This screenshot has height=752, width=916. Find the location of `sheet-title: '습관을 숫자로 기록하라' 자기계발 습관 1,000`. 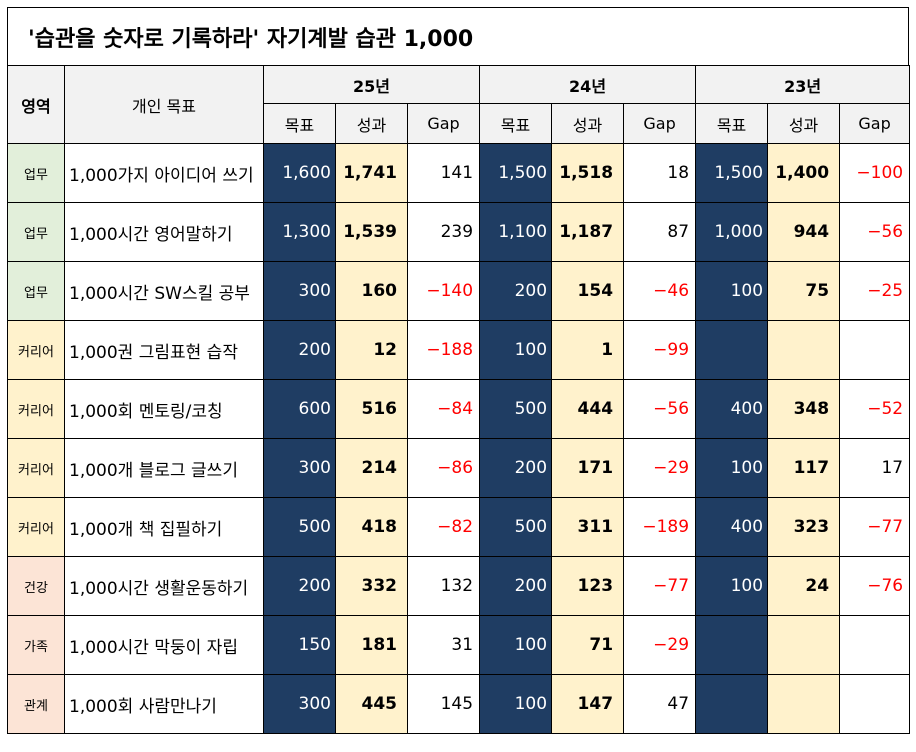

sheet-title: '습관을 숫자로 기록하라' 자기계발 습관 1,000 is located at coordinates (458, 36).